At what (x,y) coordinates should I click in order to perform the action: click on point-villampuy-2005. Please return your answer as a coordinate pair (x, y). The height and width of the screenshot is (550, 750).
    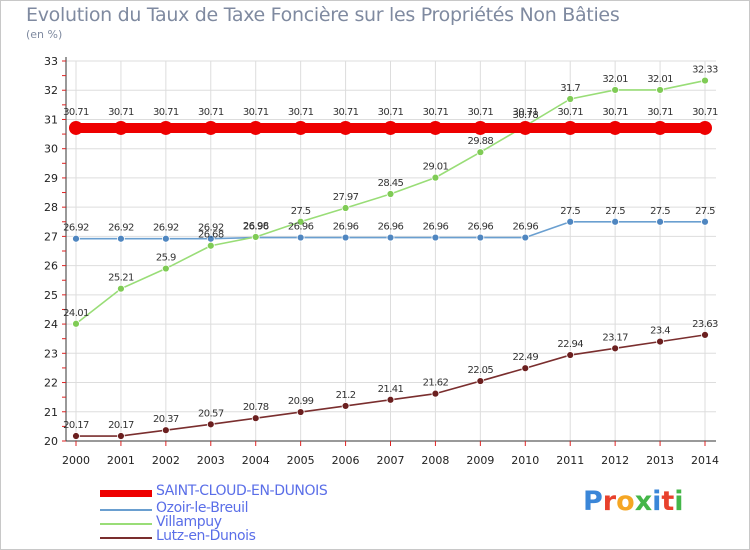
    Looking at the image, I should click on (300, 221).